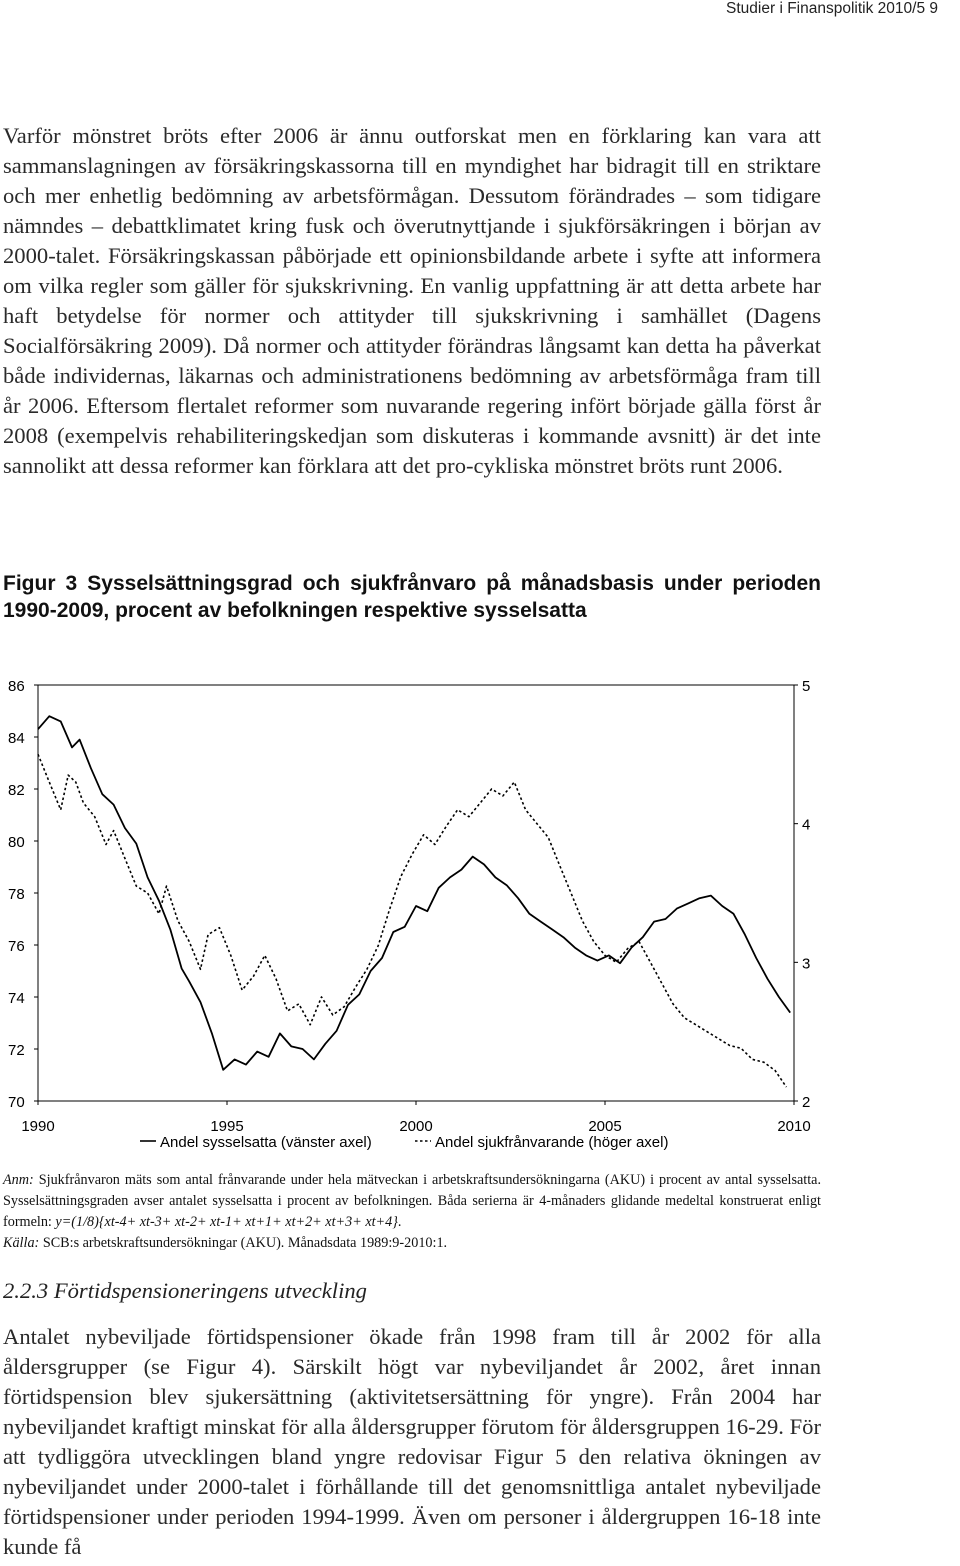 Image resolution: width=960 pixels, height=1566 pixels. What do you see at coordinates (16, 894) in the screenshot?
I see `left-tick-label: 78` at bounding box center [16, 894].